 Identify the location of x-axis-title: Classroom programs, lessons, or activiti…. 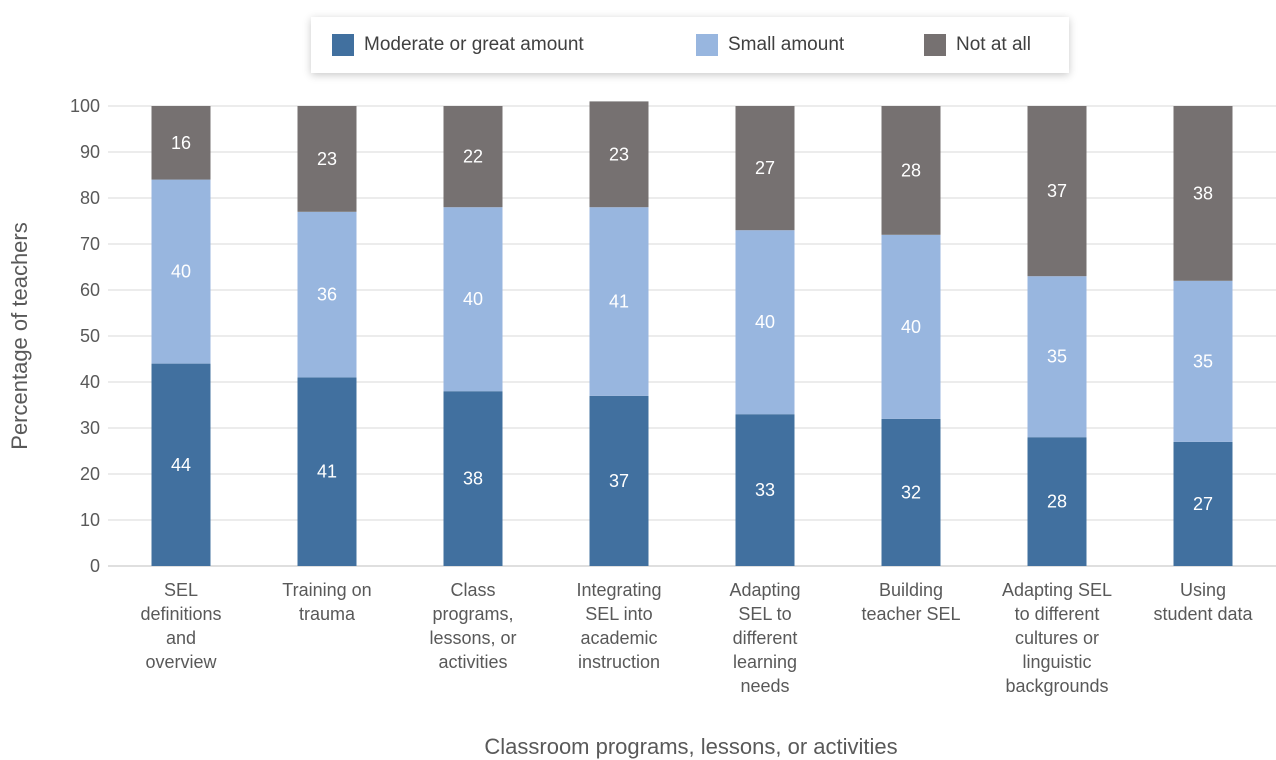
(690, 746).